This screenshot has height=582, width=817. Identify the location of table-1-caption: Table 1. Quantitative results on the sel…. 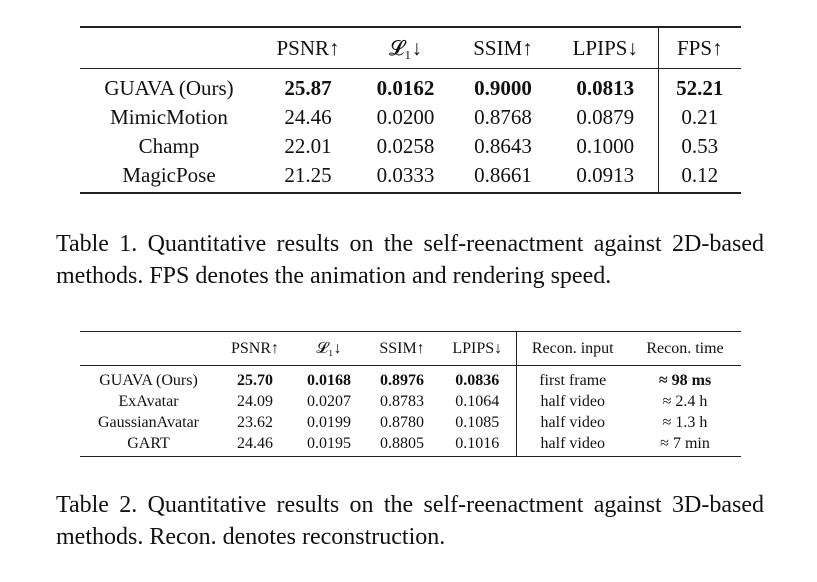
(410, 260).